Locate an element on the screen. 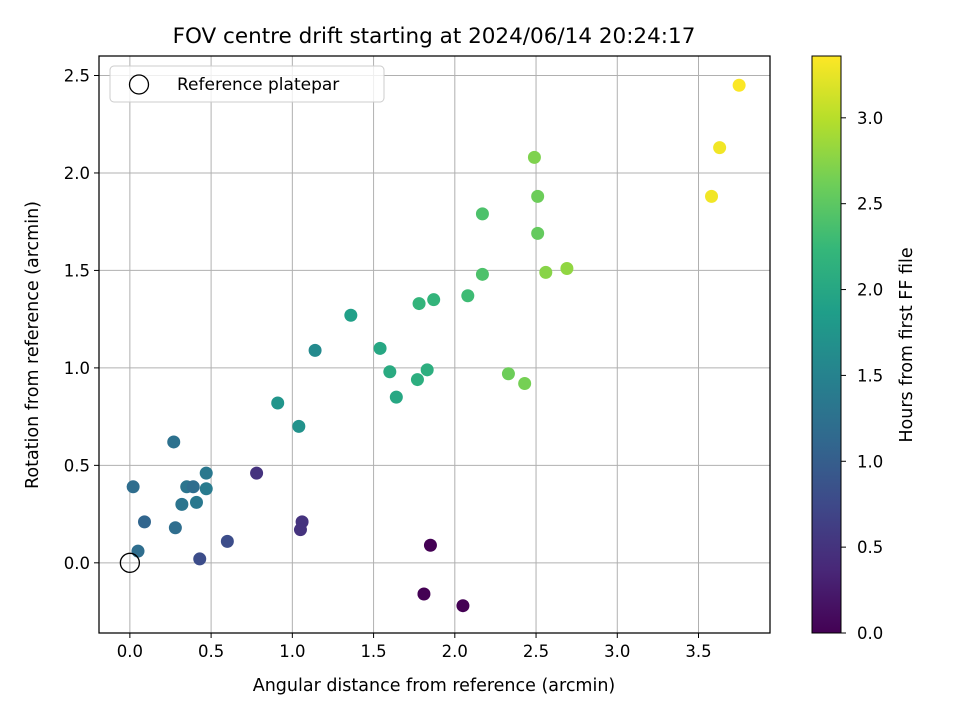 Image resolution: width=960 pixels, height=720 pixels. reference-point is located at coordinates (130, 562).